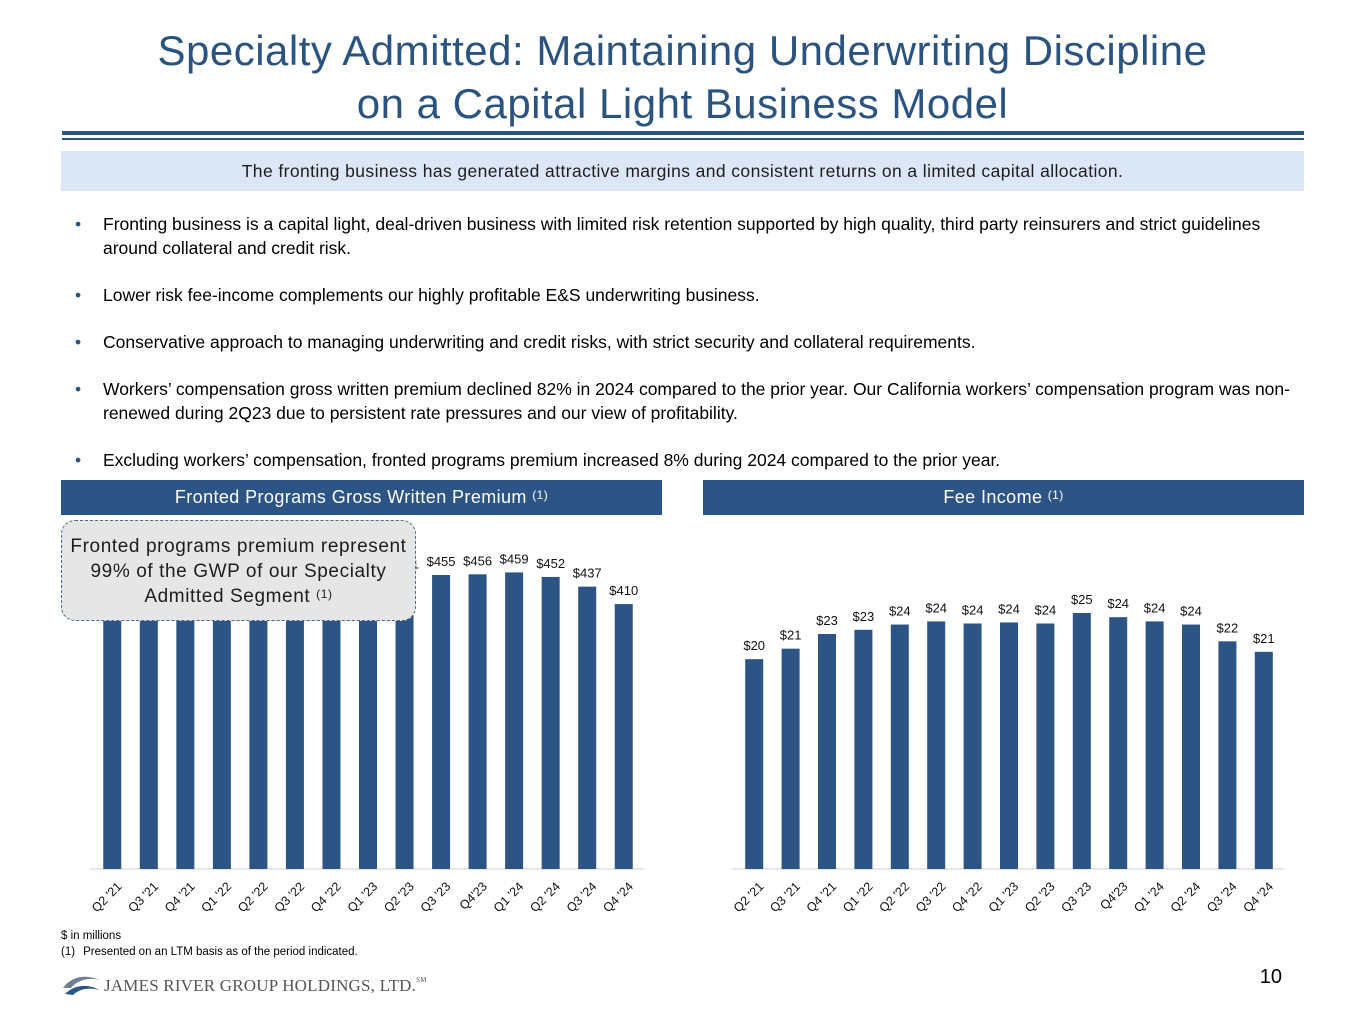 The width and height of the screenshot is (1365, 1024). Describe the element at coordinates (1228, 627) in the screenshot. I see `fee-data-label: $22` at that location.